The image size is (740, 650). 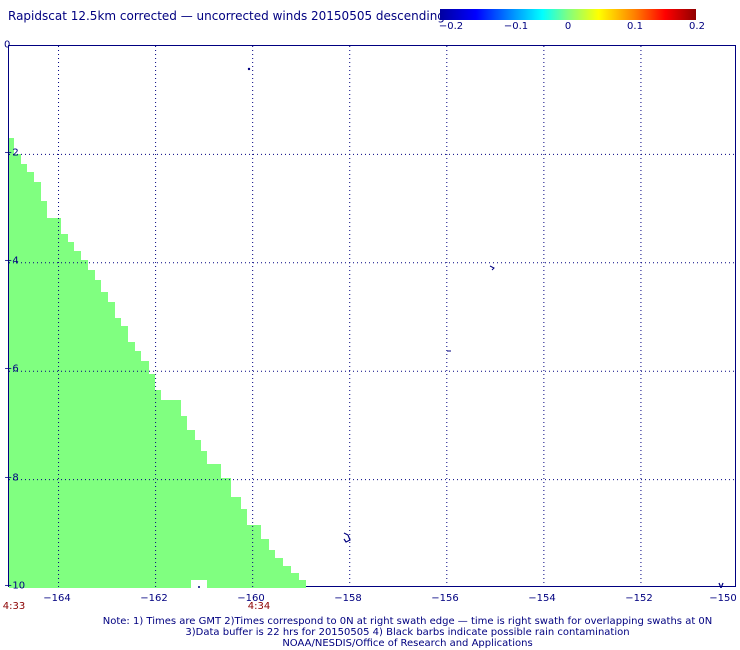 I want to click on swath-time-label: 4:33, so click(x=14, y=606).